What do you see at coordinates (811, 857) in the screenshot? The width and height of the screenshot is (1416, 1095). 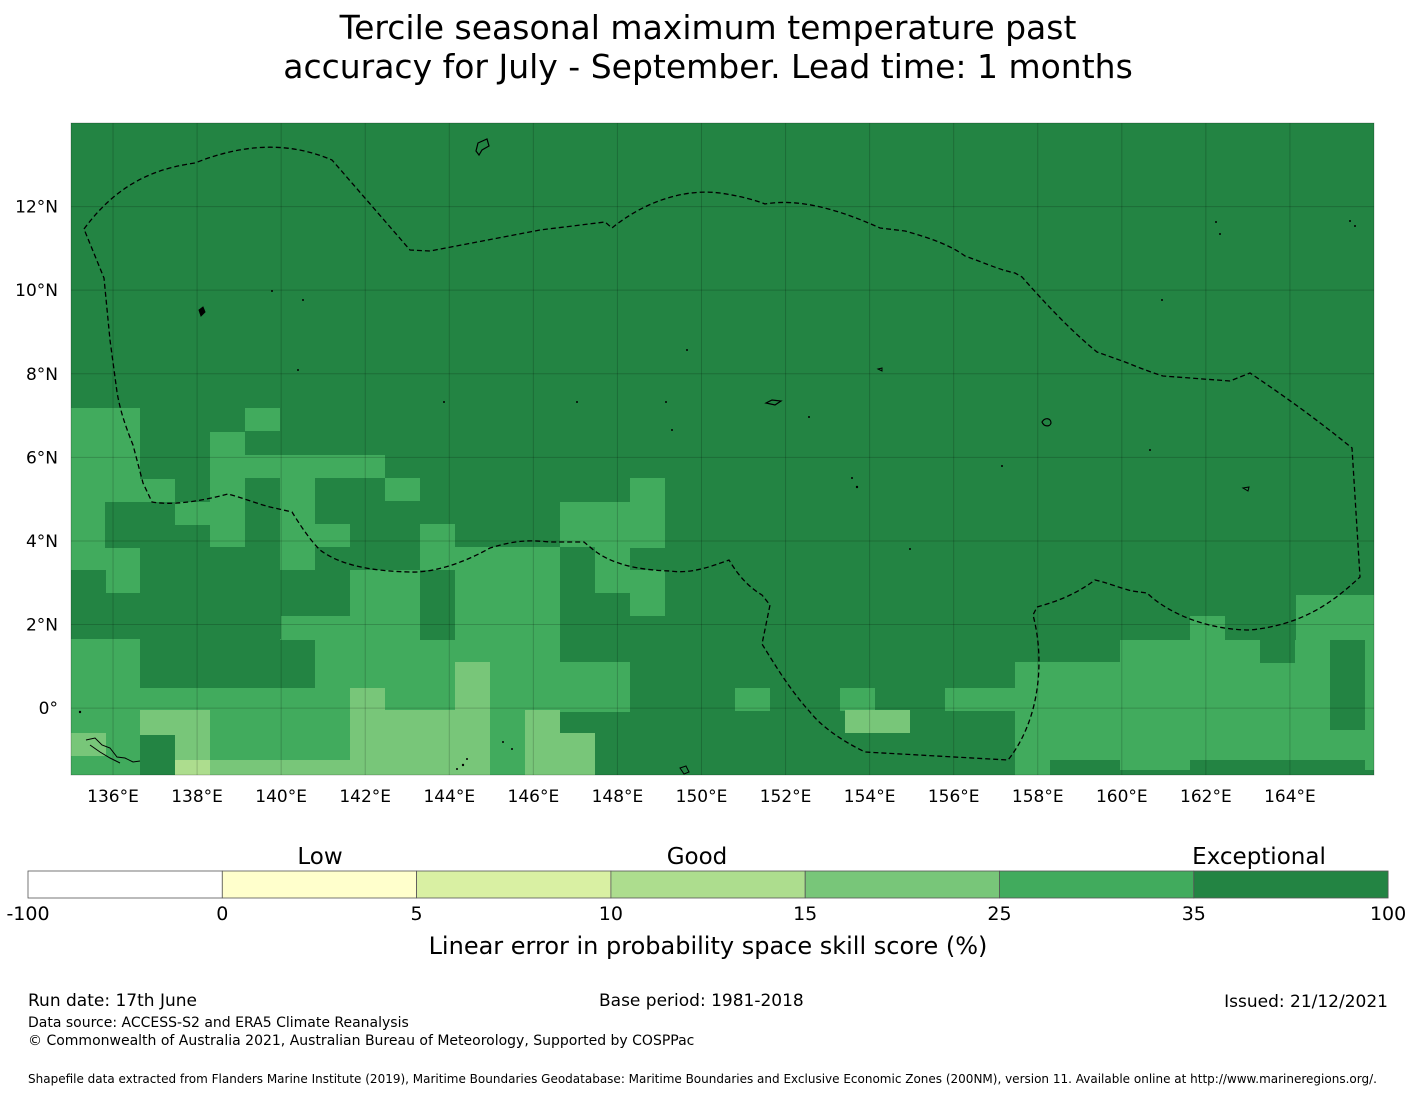 I see `legend-categories: Low Good Exceptional` at bounding box center [811, 857].